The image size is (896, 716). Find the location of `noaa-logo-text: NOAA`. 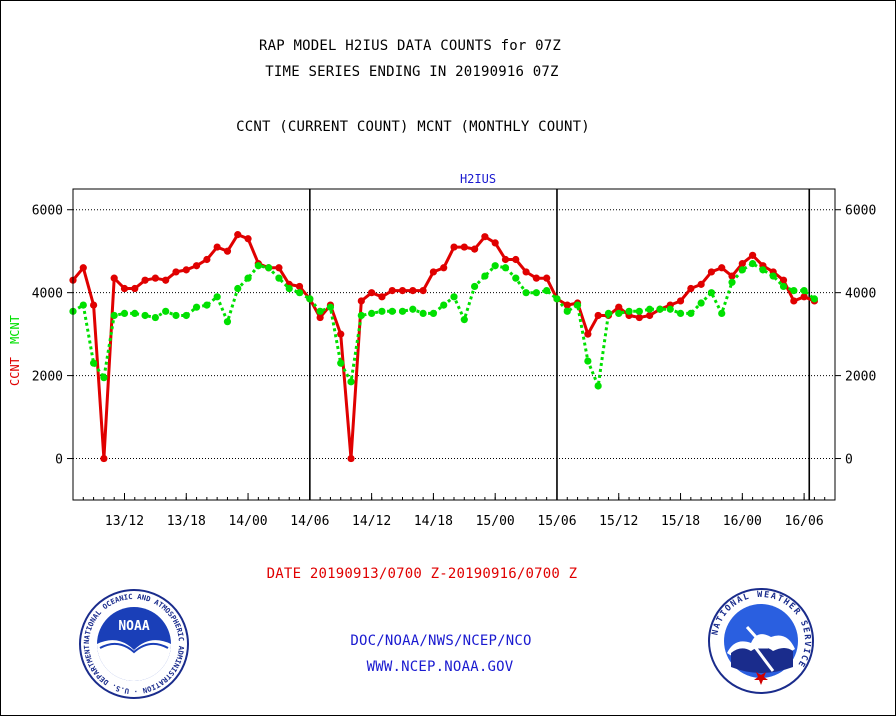

noaa-logo-text: NOAA is located at coordinates (133, 626).